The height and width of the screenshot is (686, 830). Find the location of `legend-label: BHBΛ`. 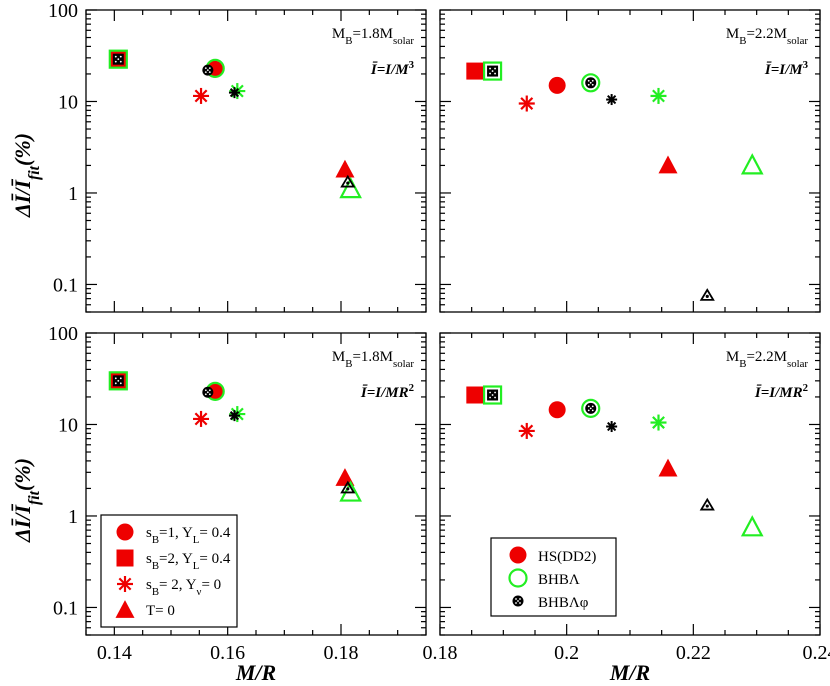

legend-label: BHBΛ is located at coordinates (559, 580).